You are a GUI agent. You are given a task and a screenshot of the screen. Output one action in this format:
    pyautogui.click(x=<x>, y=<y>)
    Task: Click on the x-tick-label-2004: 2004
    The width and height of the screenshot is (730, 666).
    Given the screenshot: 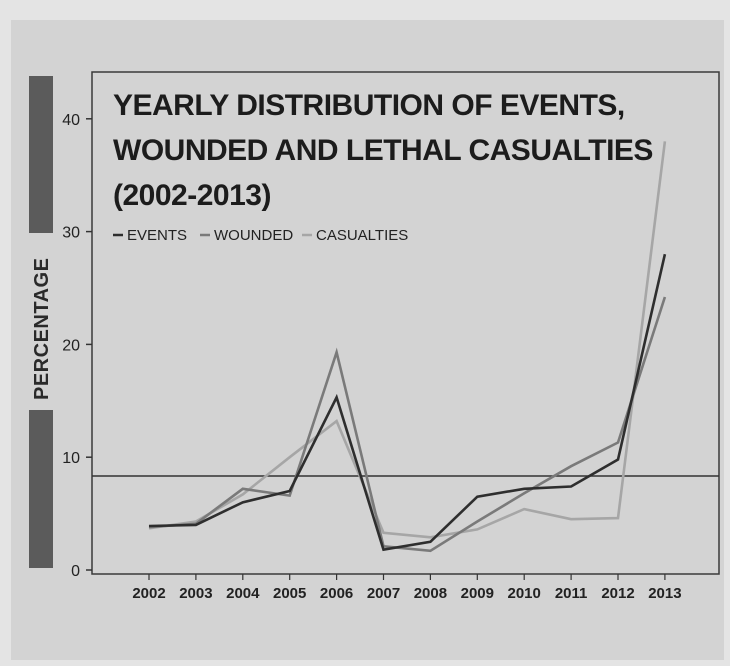 What is the action you would take?
    pyautogui.click(x=243, y=593)
    